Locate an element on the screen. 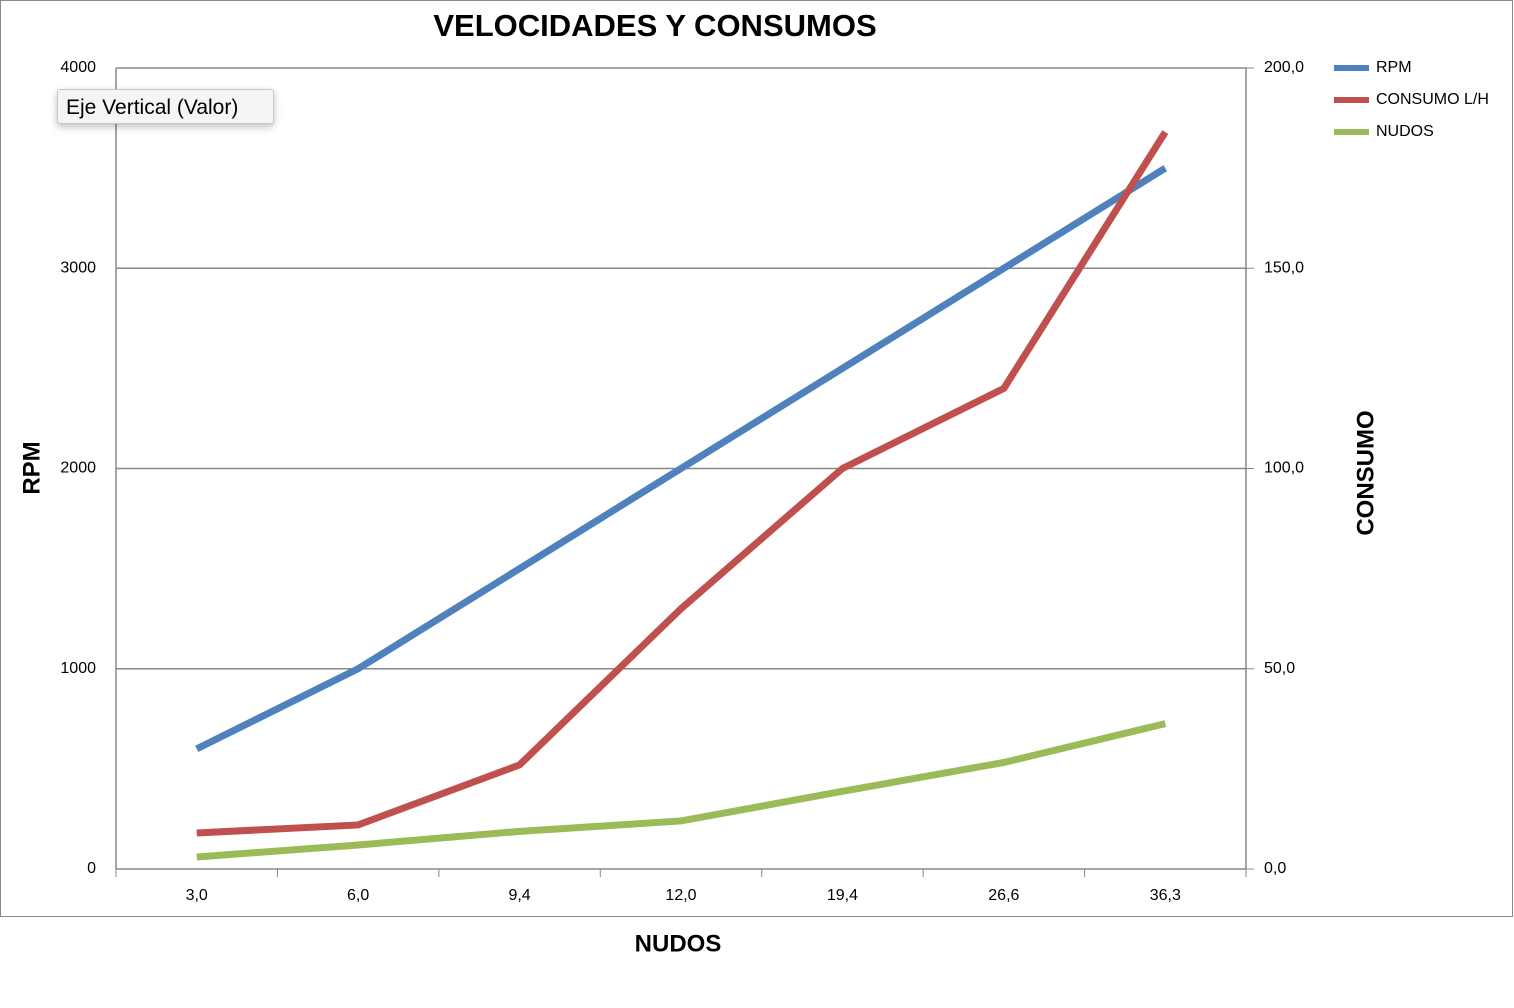 Image resolution: width=1514 pixels, height=1008 pixels. y-tick-label: 3000 is located at coordinates (78, 267).